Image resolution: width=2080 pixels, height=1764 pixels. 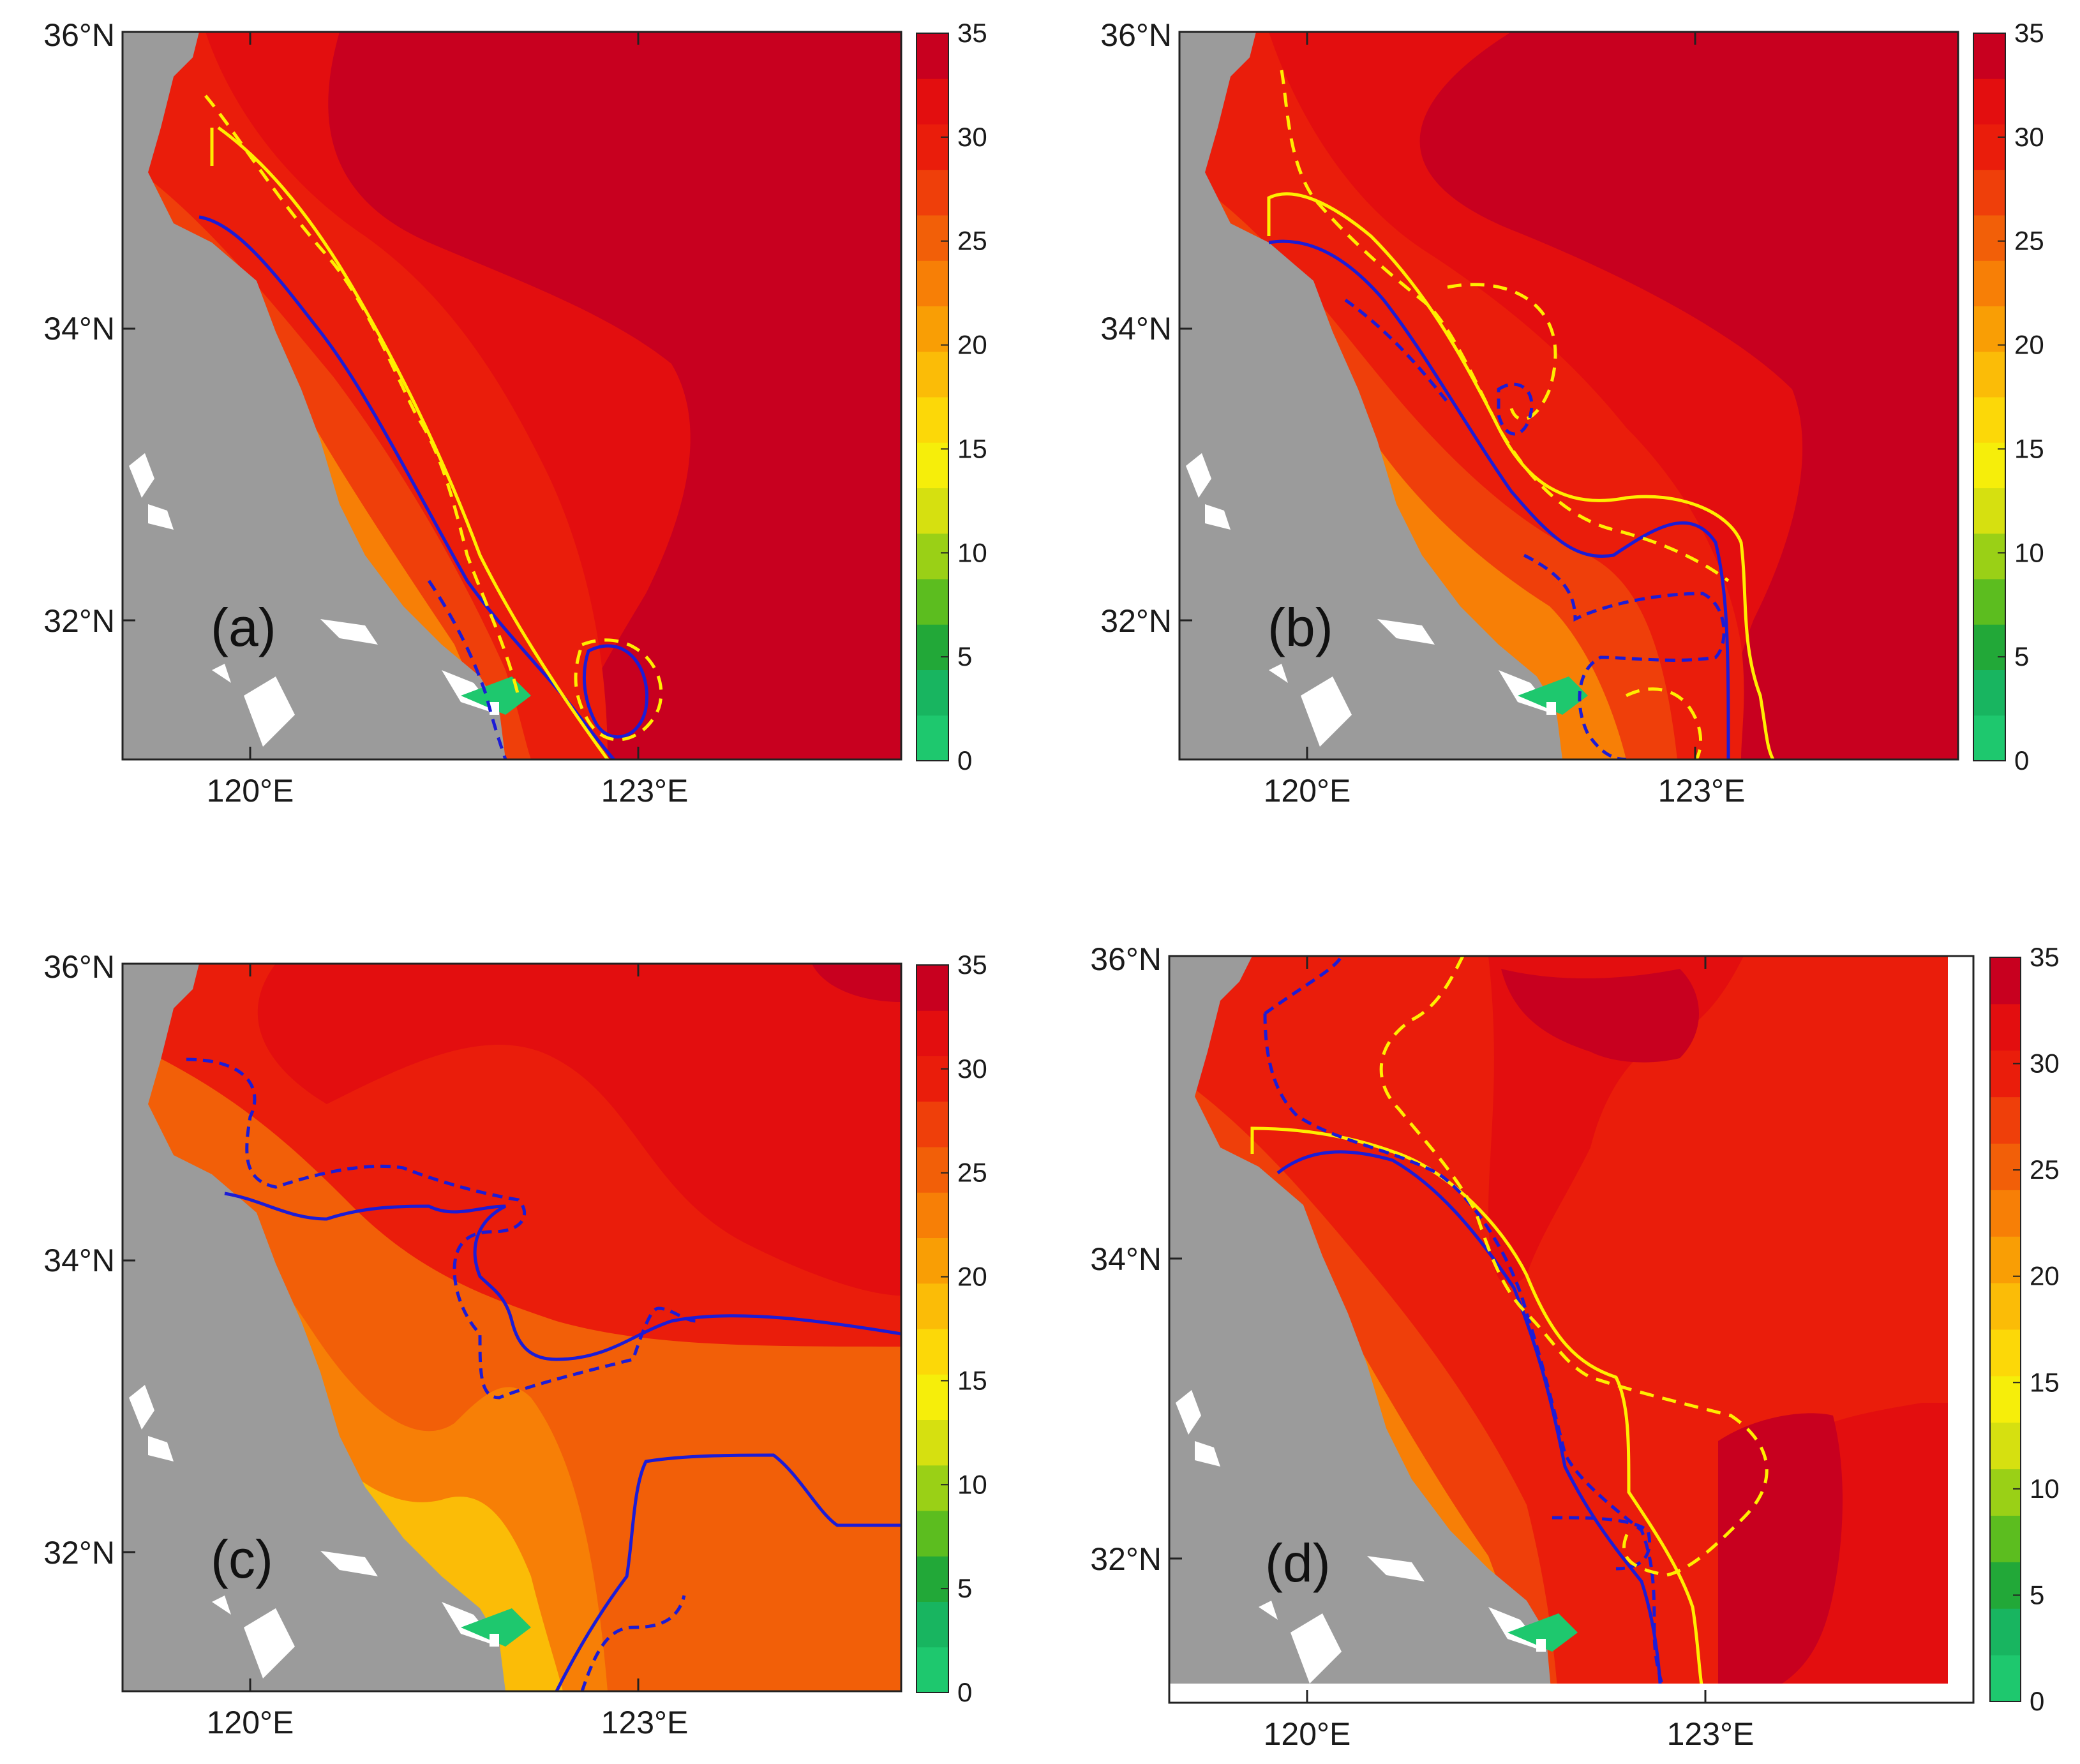 I want to click on lon-label-123-a: 123°E, so click(x=645, y=791).